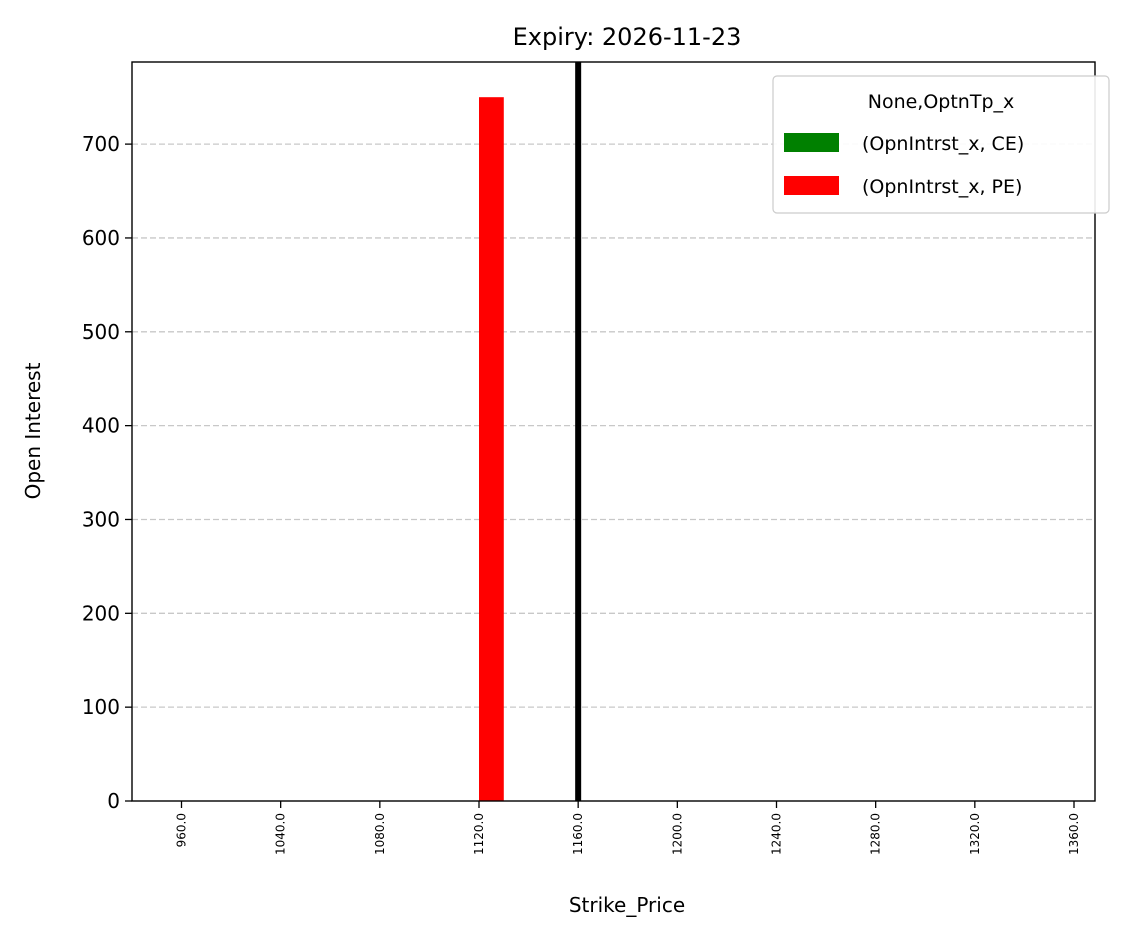  I want to click on x-tick-label: 960.0, so click(182, 830).